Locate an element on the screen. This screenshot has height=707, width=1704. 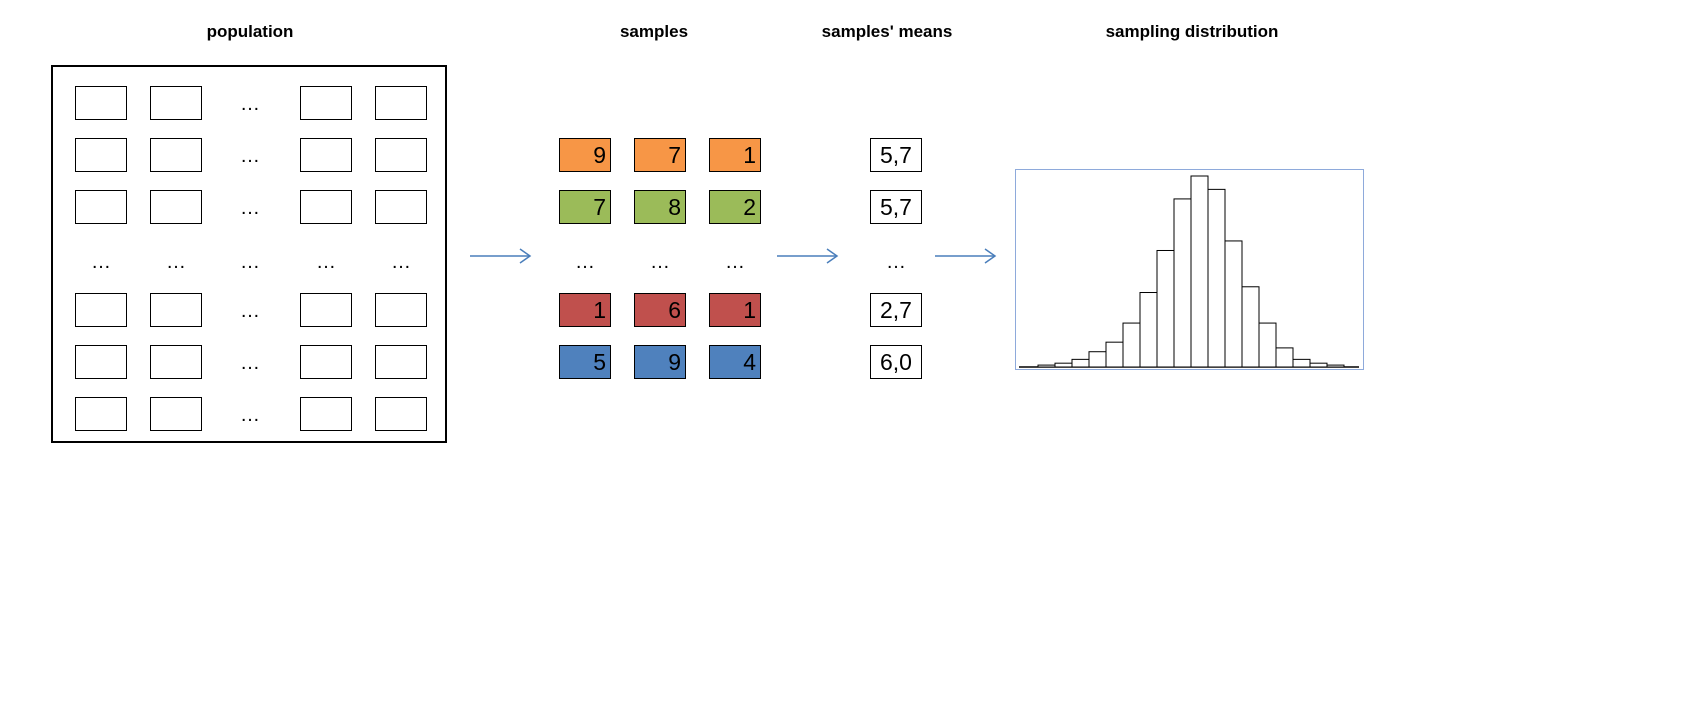
sample-value-cell: 6 is located at coordinates (660, 310).